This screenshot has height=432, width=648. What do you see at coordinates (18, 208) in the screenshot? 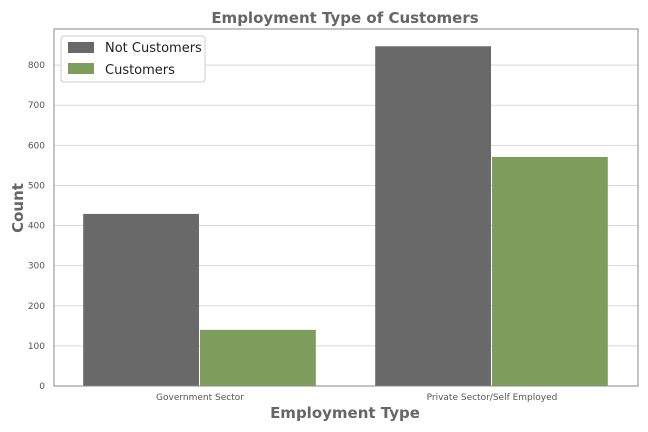
I see `y-axis-label: Count` at bounding box center [18, 208].